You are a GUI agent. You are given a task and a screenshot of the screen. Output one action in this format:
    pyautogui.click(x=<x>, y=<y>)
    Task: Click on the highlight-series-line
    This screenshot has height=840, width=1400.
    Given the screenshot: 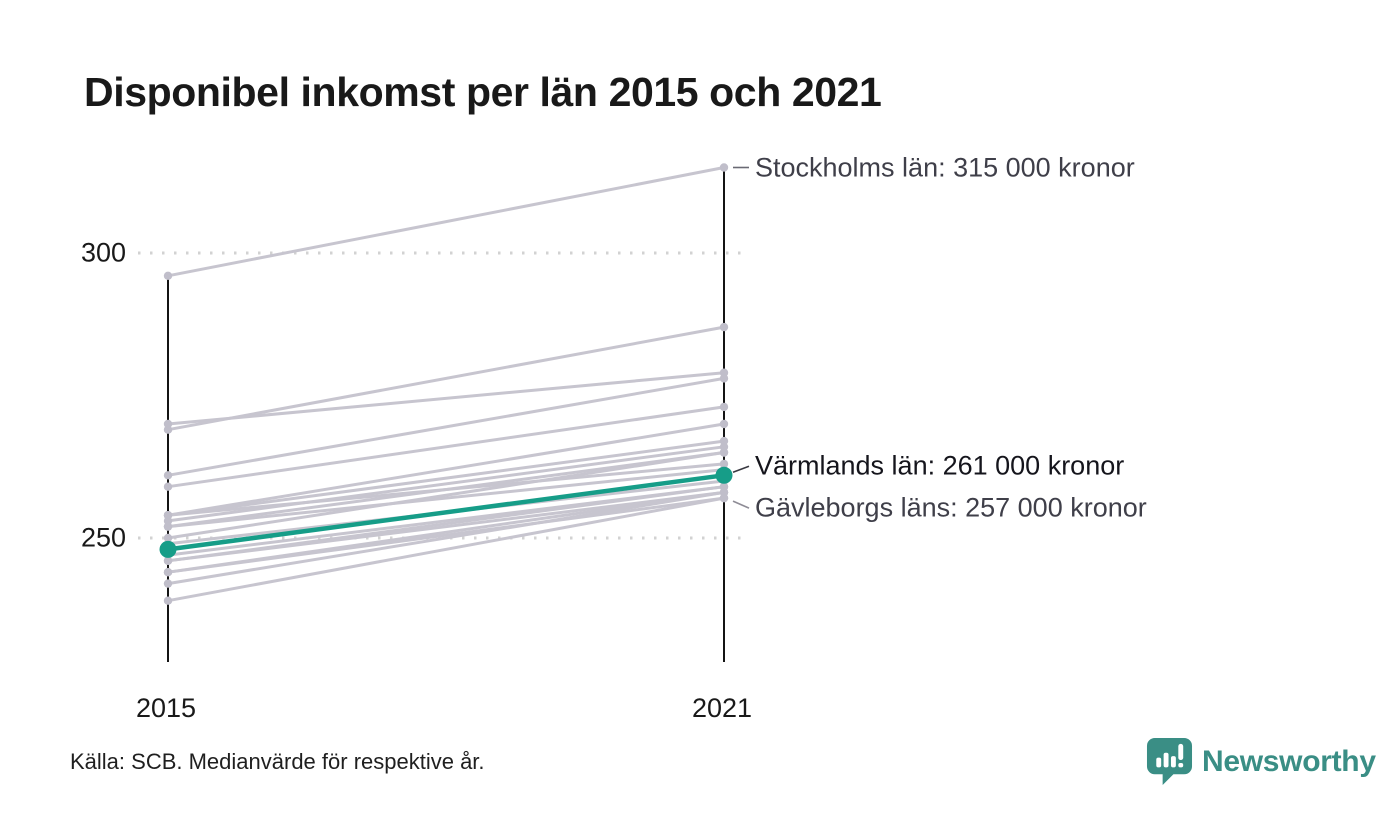 What is the action you would take?
    pyautogui.click(x=446, y=512)
    